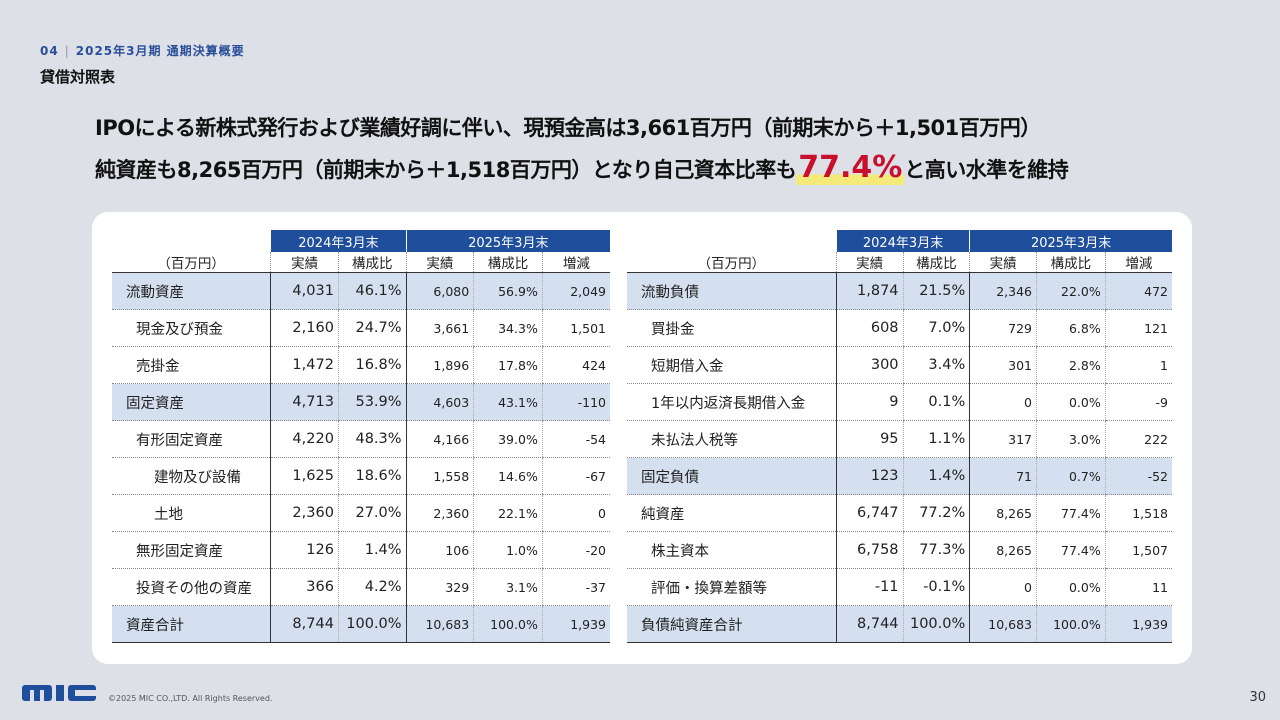 This screenshot has height=720, width=1280. Describe the element at coordinates (869, 476) in the screenshot. I see `prev-actual: 123` at that location.